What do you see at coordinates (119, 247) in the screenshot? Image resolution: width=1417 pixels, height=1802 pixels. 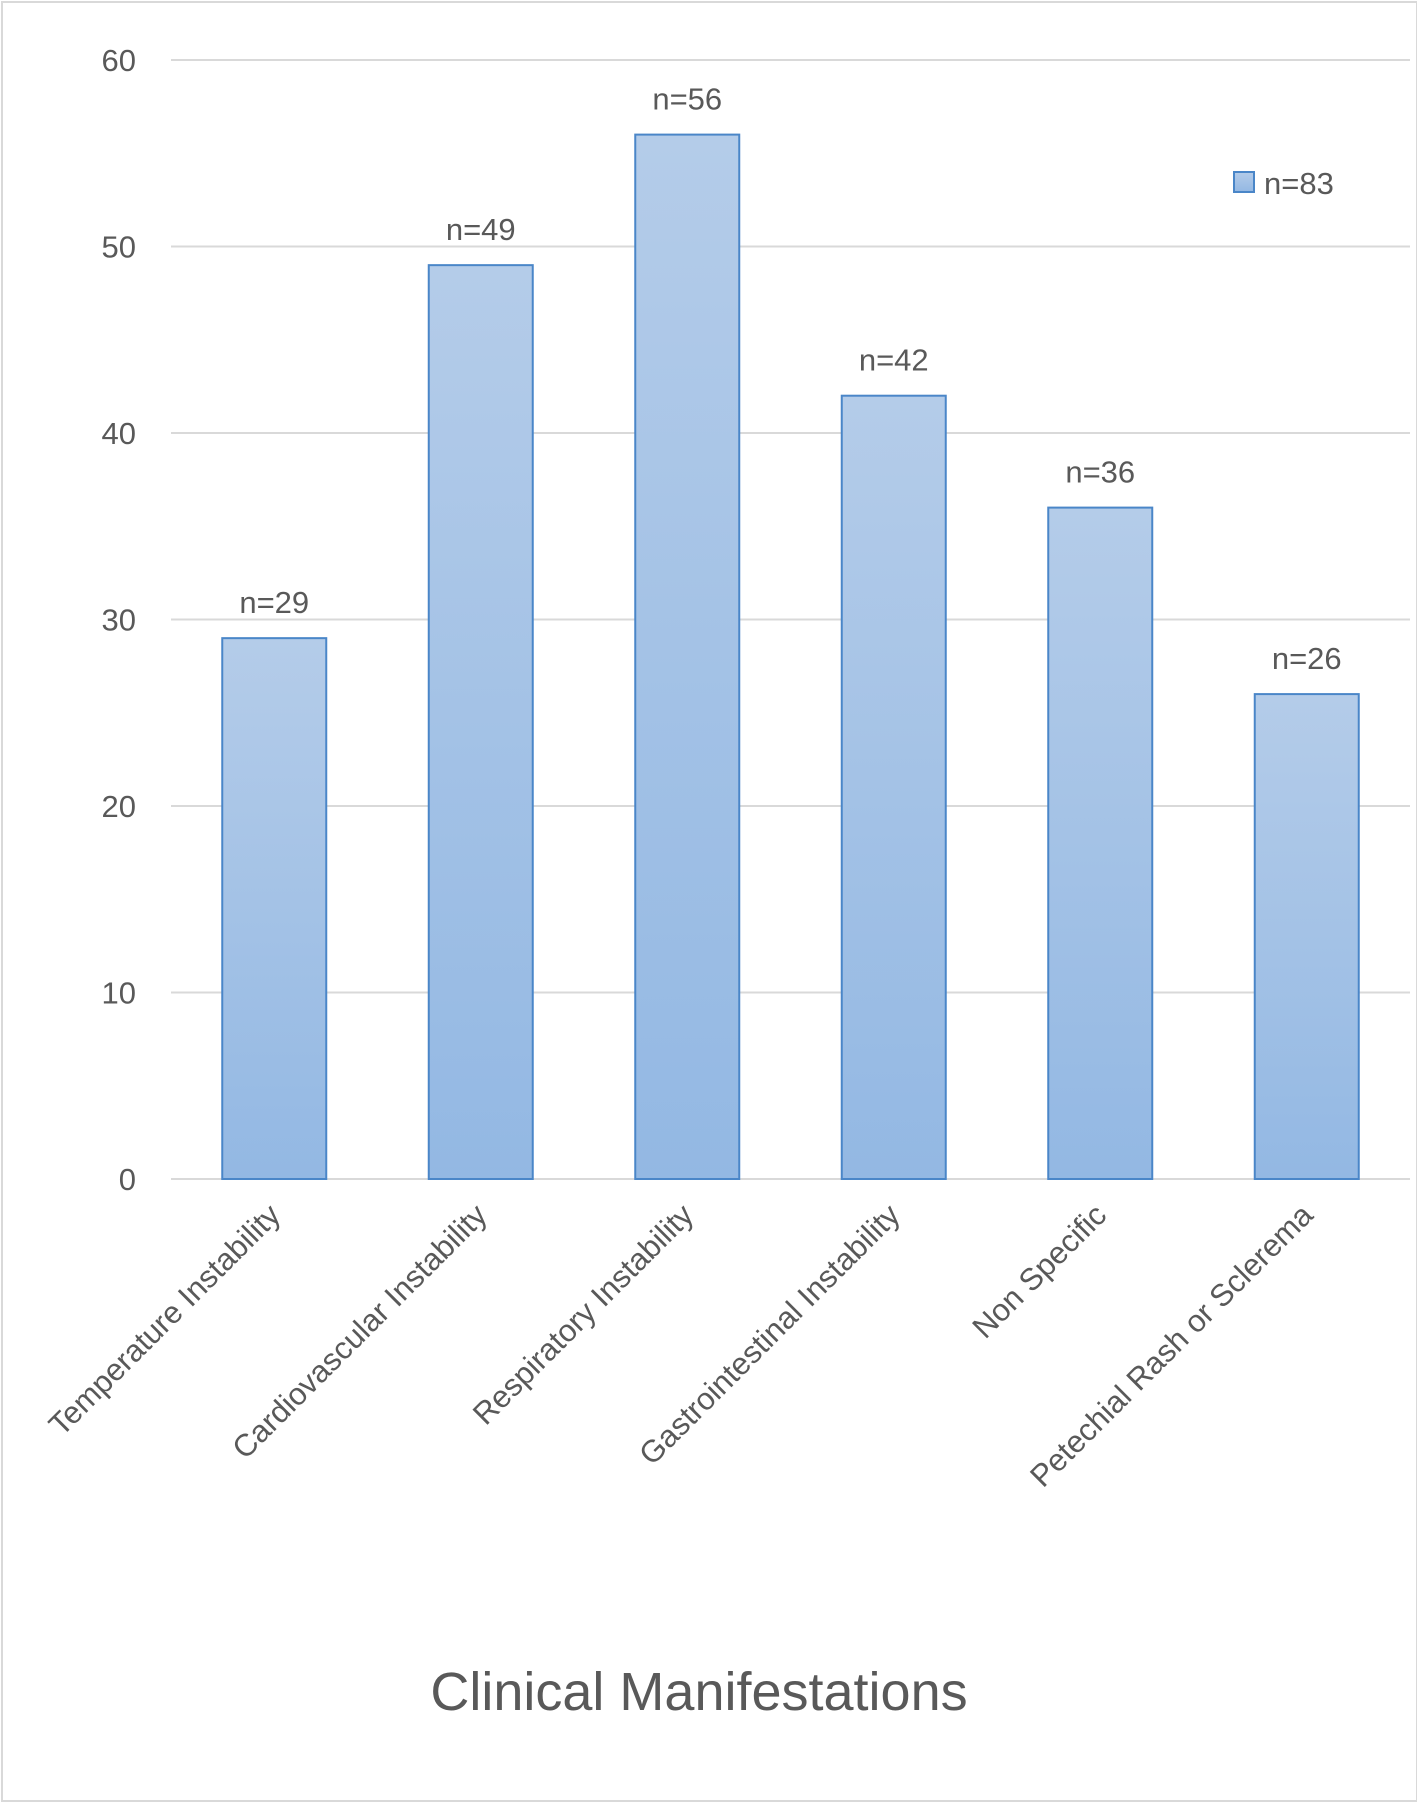 I see `y-tick-label: 50` at bounding box center [119, 247].